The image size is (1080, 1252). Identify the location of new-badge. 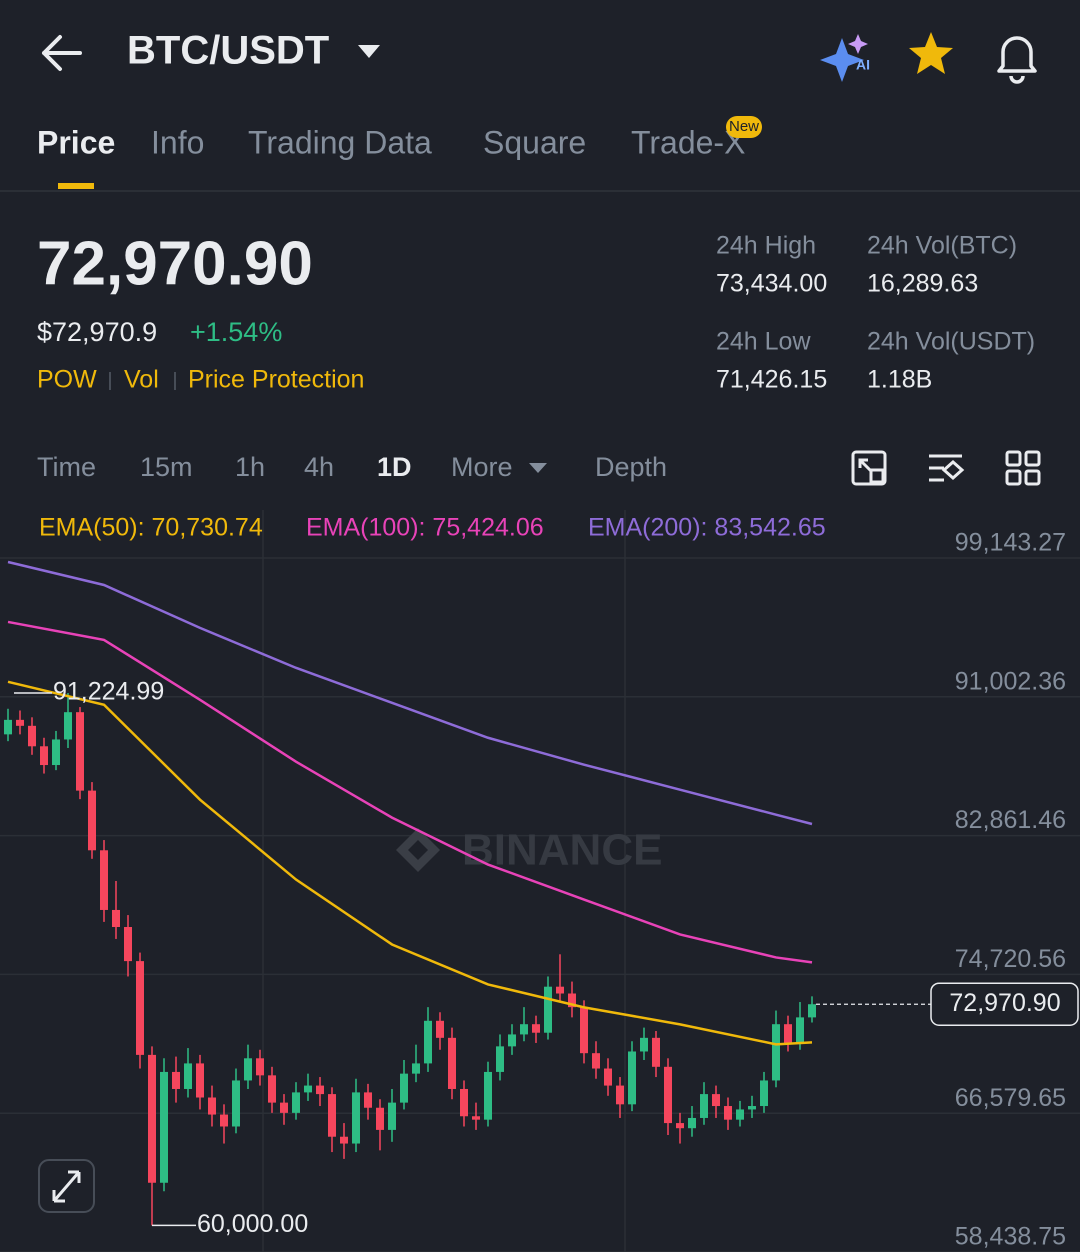
(744, 127).